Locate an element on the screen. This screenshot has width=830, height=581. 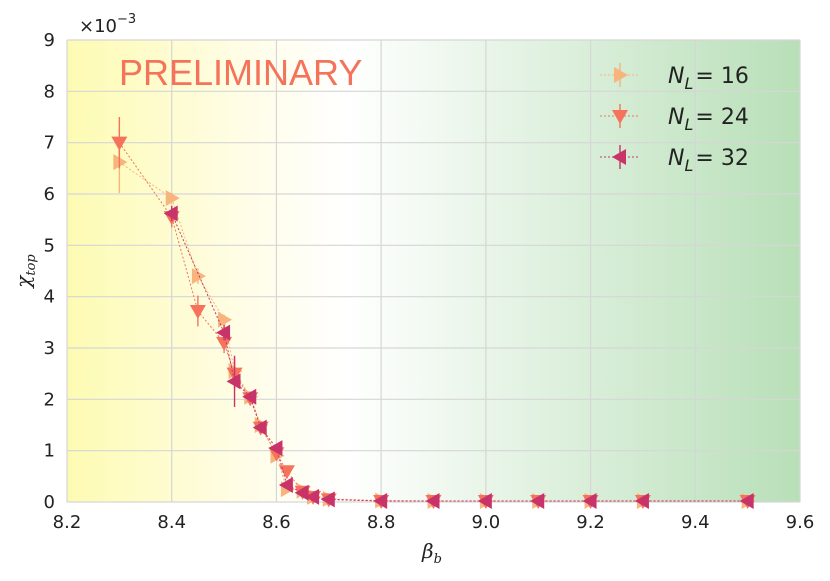
legend-item: NL= 32 is located at coordinates (674, 160).